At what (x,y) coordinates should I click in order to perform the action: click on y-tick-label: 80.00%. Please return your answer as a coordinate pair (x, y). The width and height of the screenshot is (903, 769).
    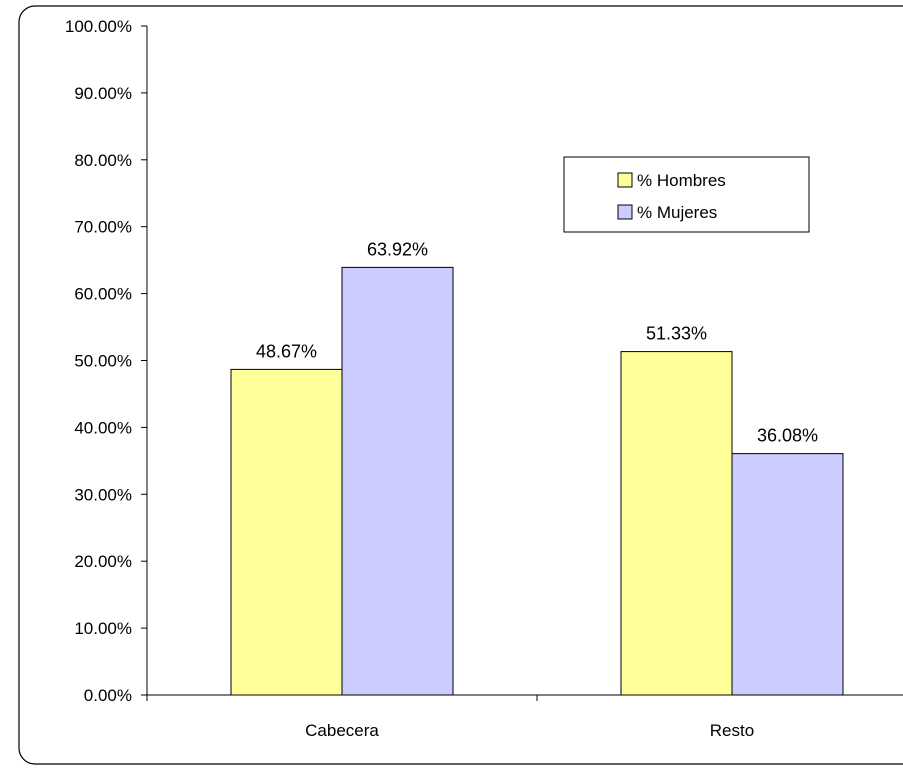
    Looking at the image, I should click on (103, 160).